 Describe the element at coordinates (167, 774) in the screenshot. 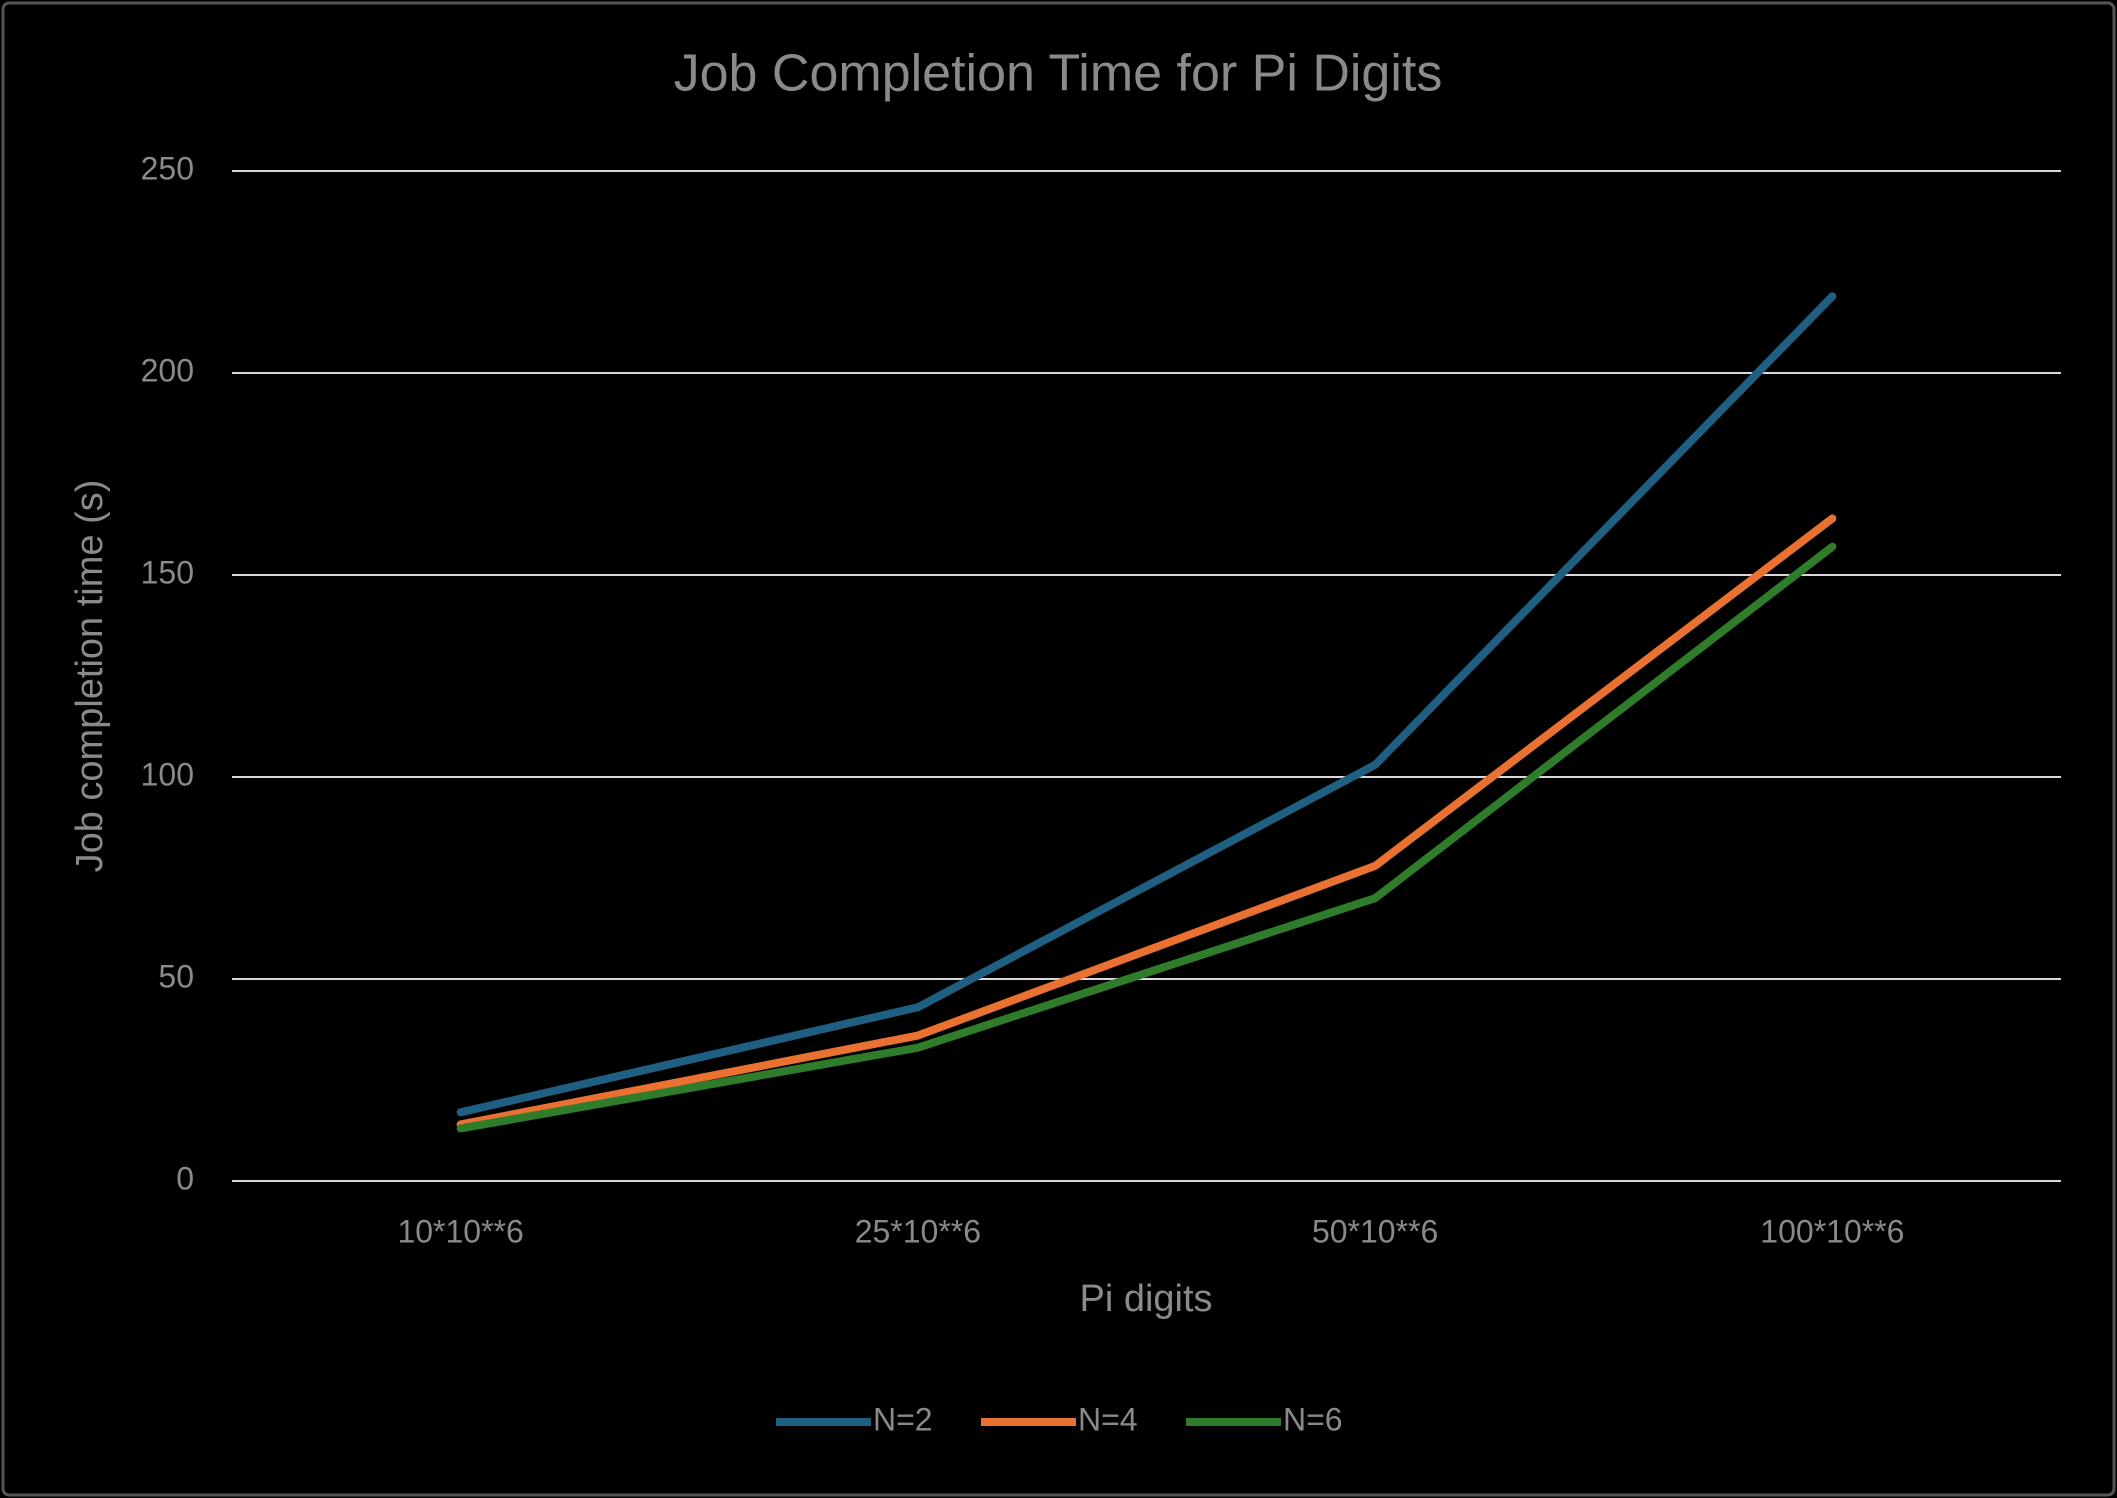

I see `y-tick-label: 100` at that location.